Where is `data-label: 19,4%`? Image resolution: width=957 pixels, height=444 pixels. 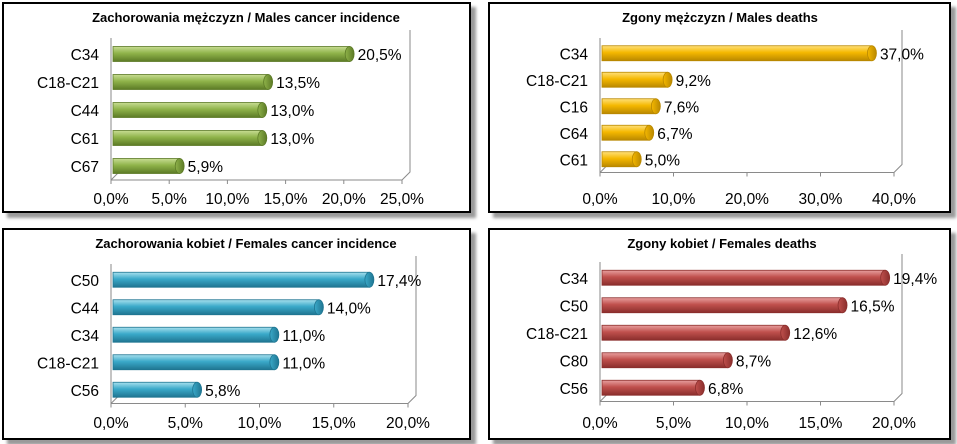 data-label: 19,4% is located at coordinates (915, 279).